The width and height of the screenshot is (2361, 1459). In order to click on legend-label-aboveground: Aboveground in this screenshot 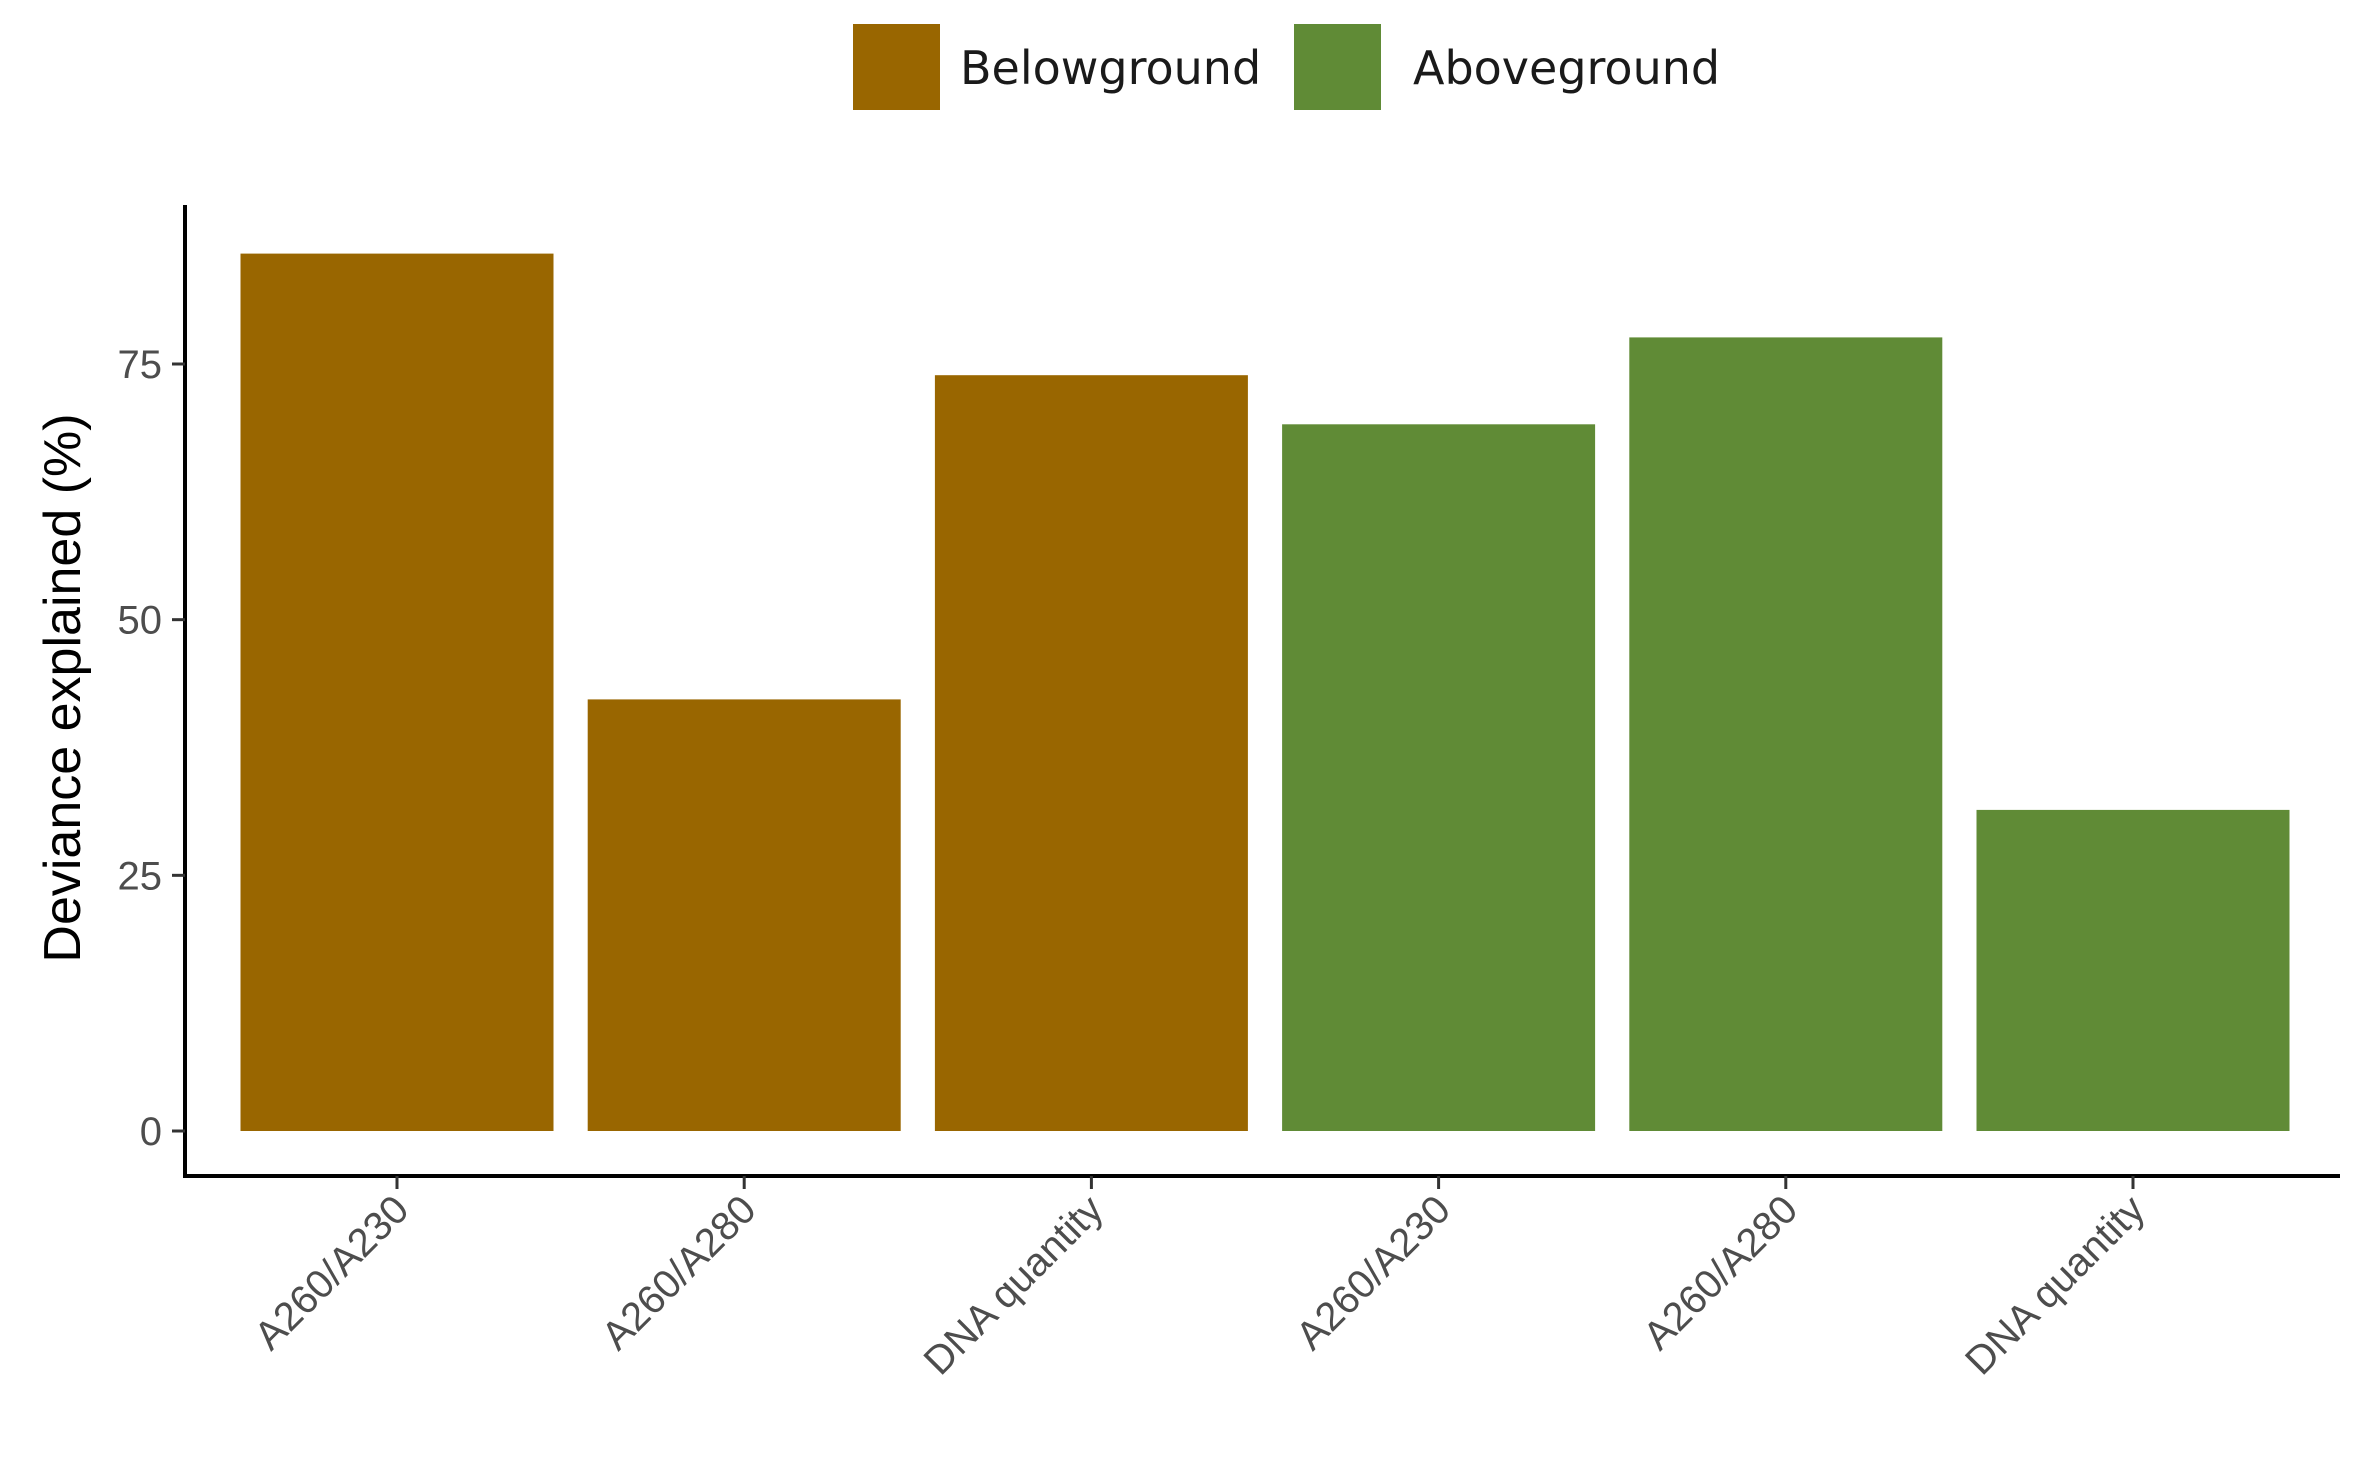, I will do `click(1566, 68)`.